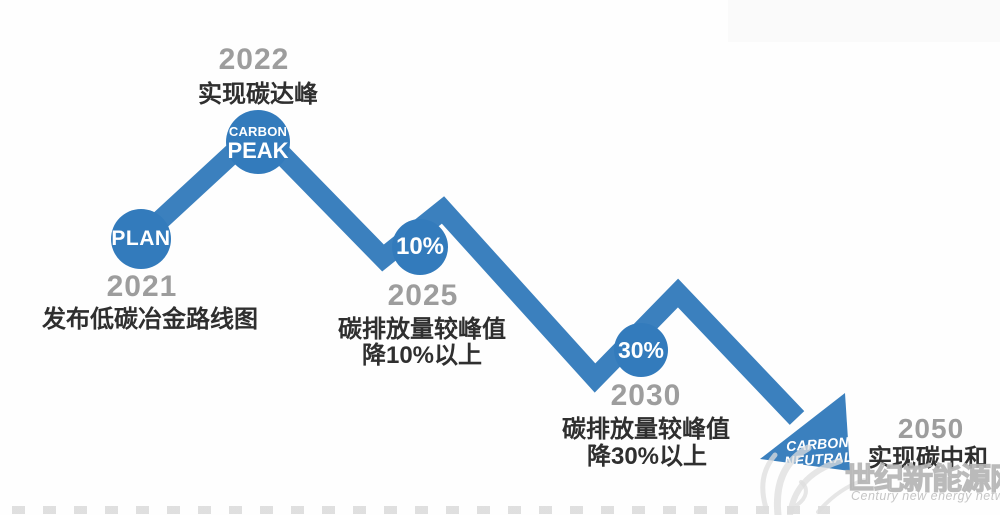 This screenshot has height=515, width=1000. Describe the element at coordinates (421, 510) in the screenshot. I see `cutoff-caption-strip` at that location.